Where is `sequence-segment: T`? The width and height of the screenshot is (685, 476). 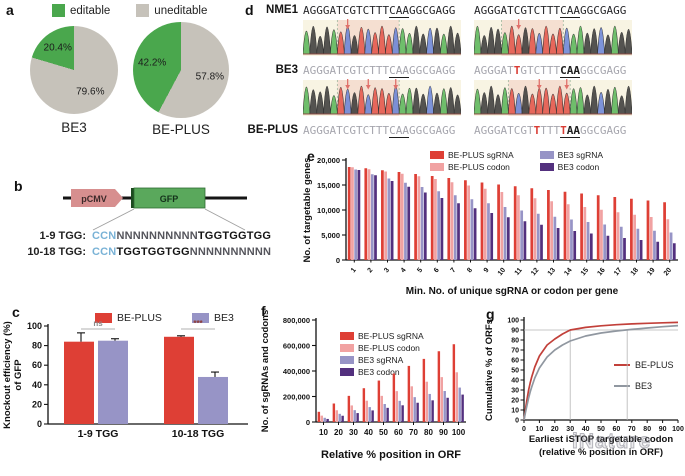
sequence-segment: T is located at coordinates (517, 70).